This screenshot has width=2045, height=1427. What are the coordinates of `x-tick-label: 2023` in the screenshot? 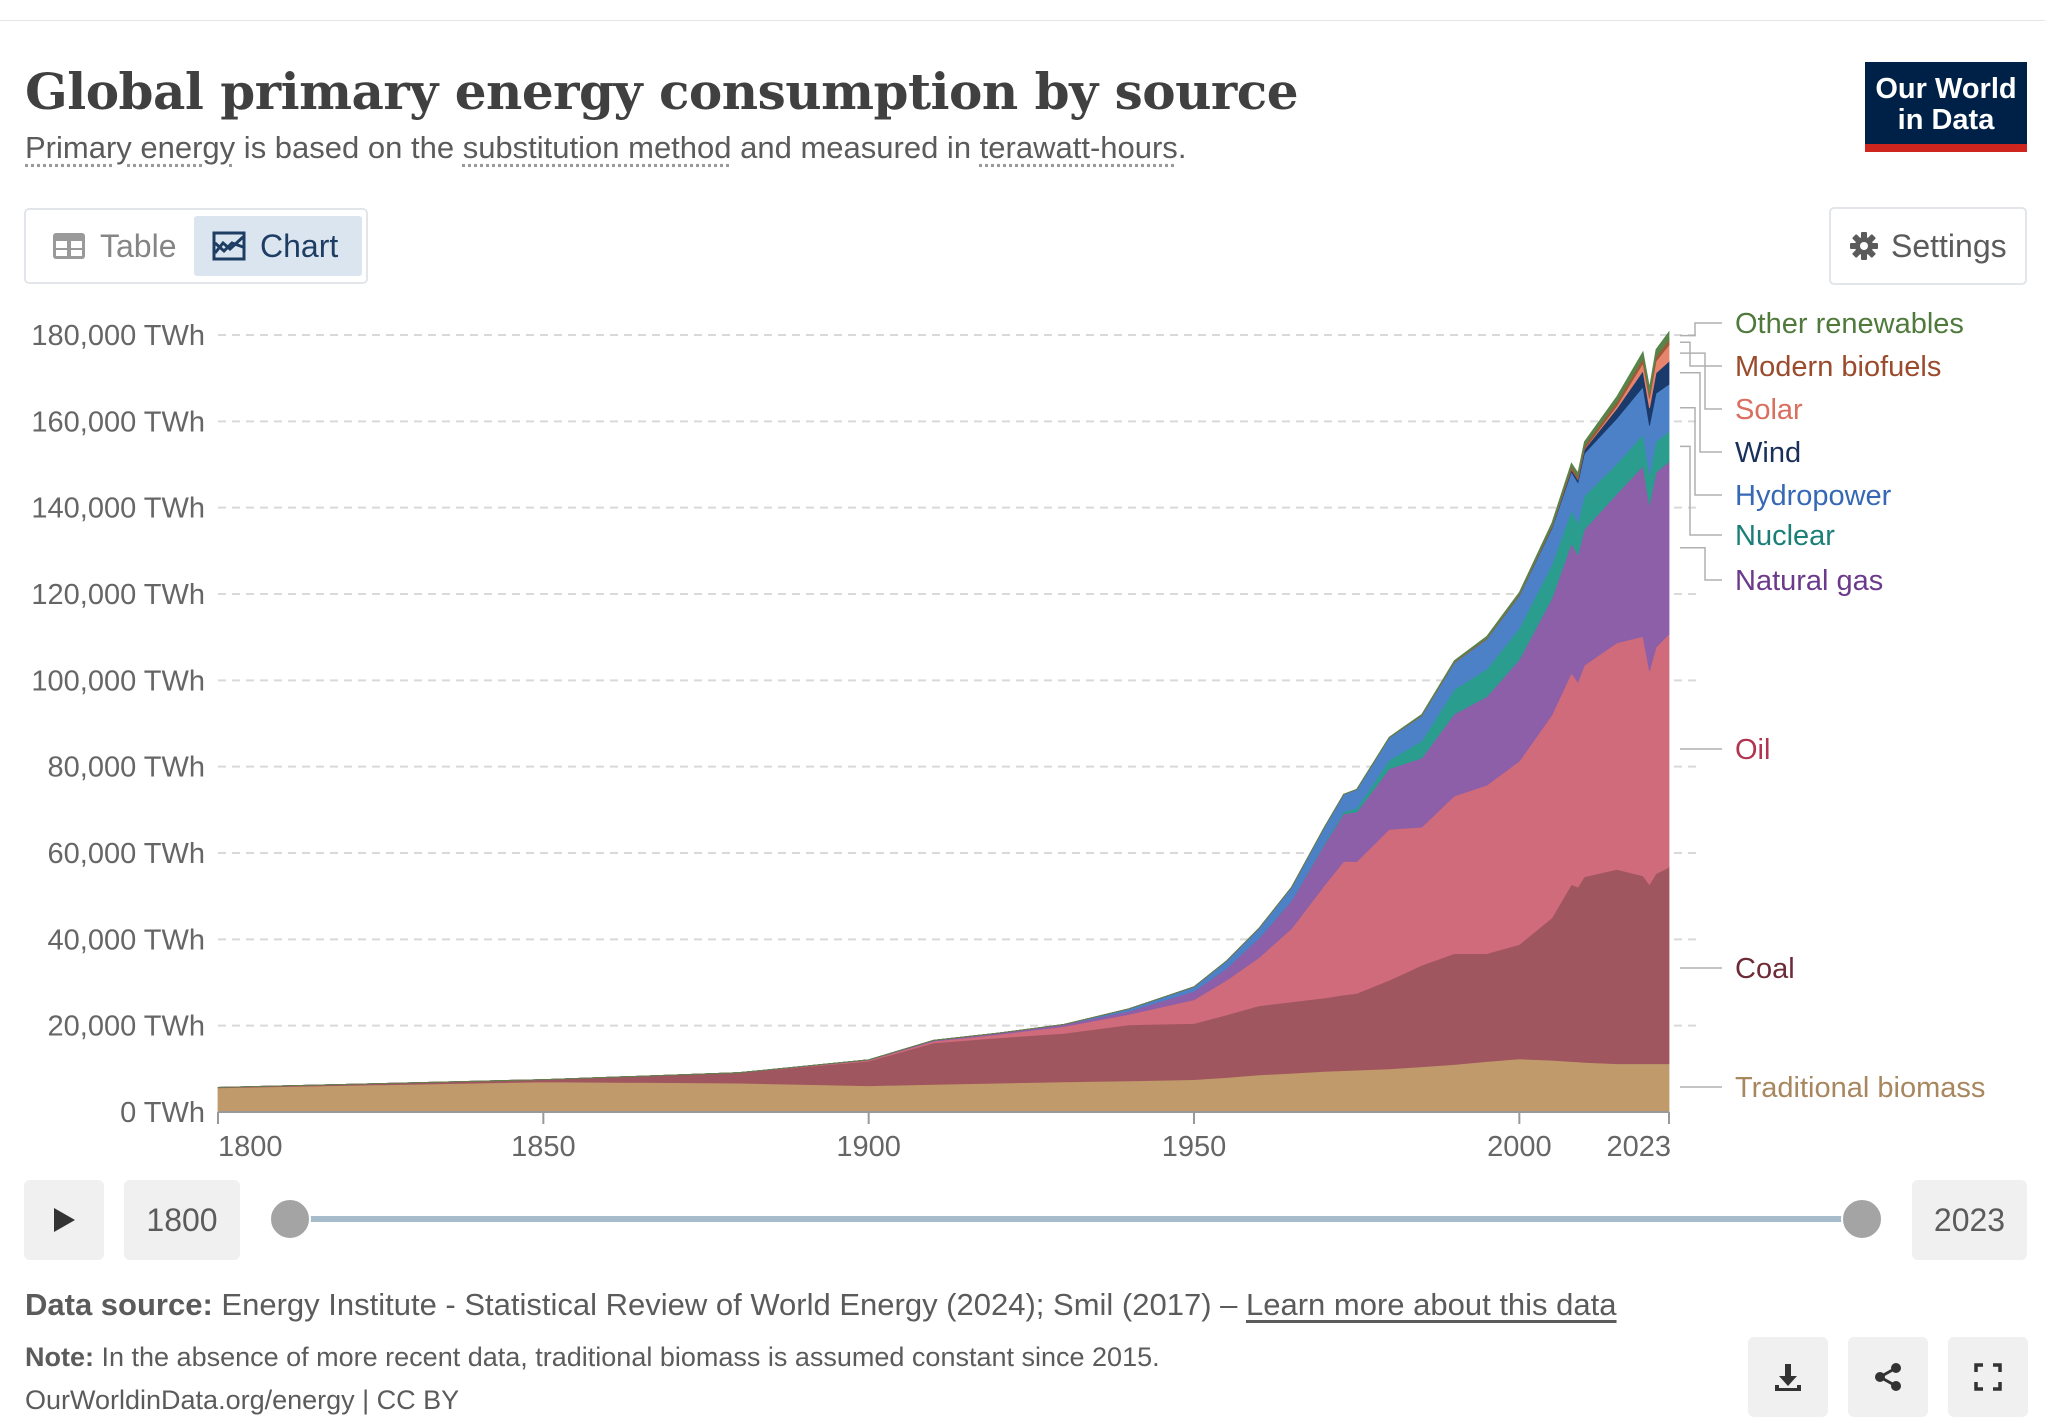 It's located at (1638, 1145).